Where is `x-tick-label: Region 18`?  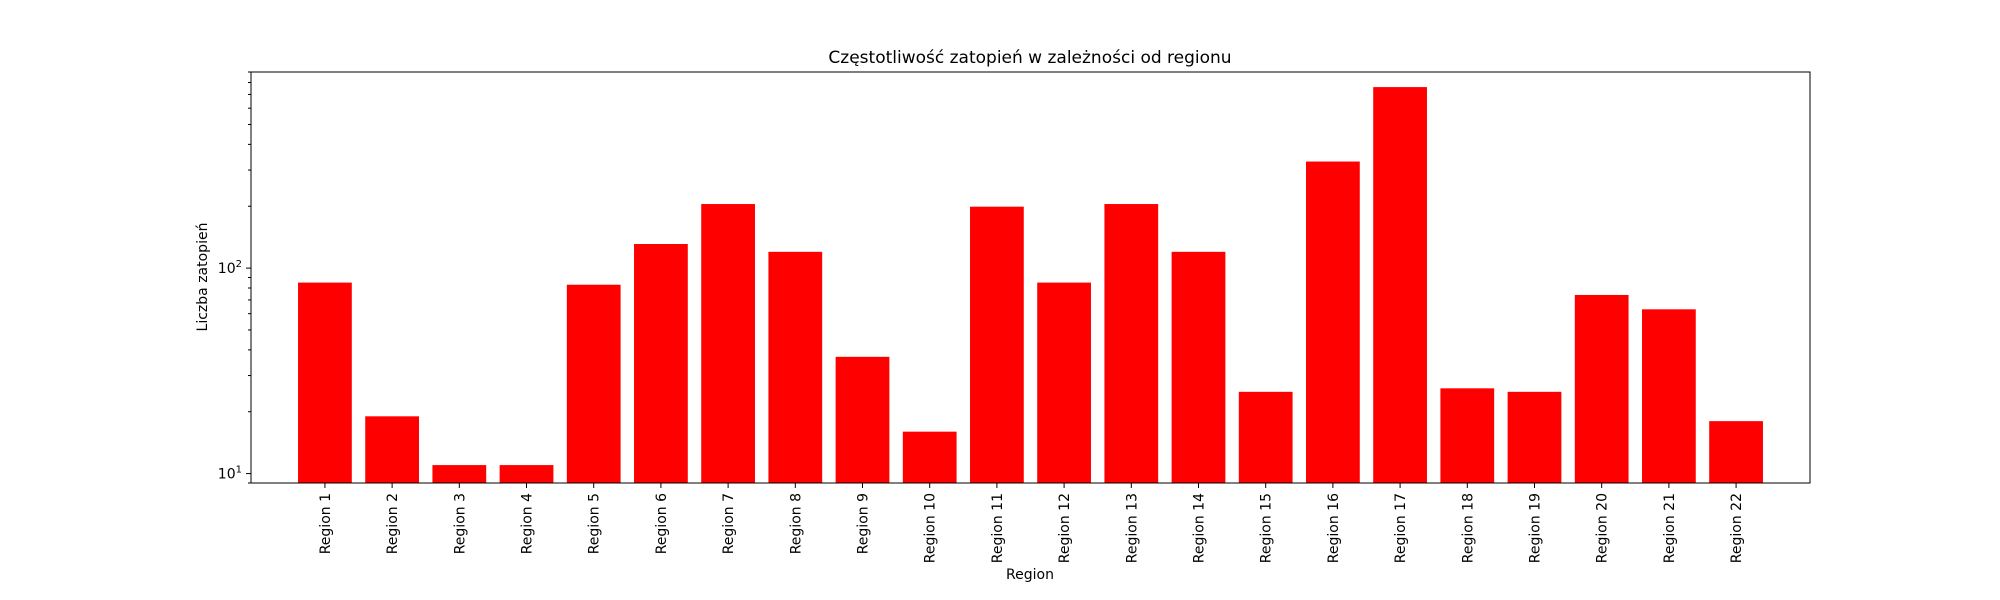 x-tick-label: Region 18 is located at coordinates (1468, 528).